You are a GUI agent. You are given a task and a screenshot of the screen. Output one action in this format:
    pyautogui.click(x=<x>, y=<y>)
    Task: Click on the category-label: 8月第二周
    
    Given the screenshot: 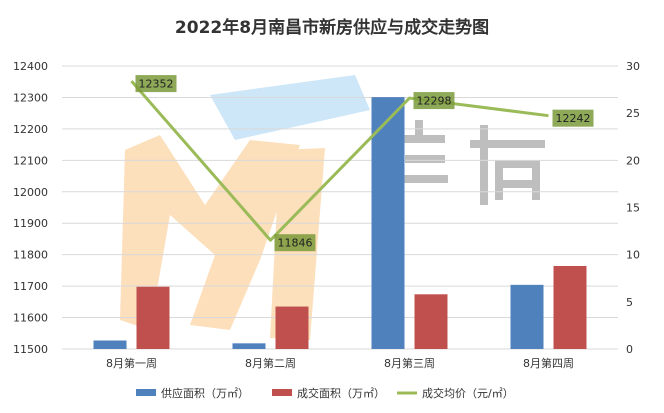 What is the action you would take?
    pyautogui.click(x=270, y=363)
    